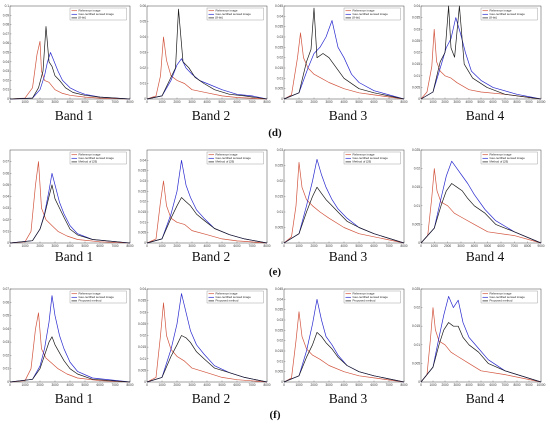 This screenshot has height=426, width=550. Describe the element at coordinates (485, 398) in the screenshot. I see `band-caption: Band 4` at that location.